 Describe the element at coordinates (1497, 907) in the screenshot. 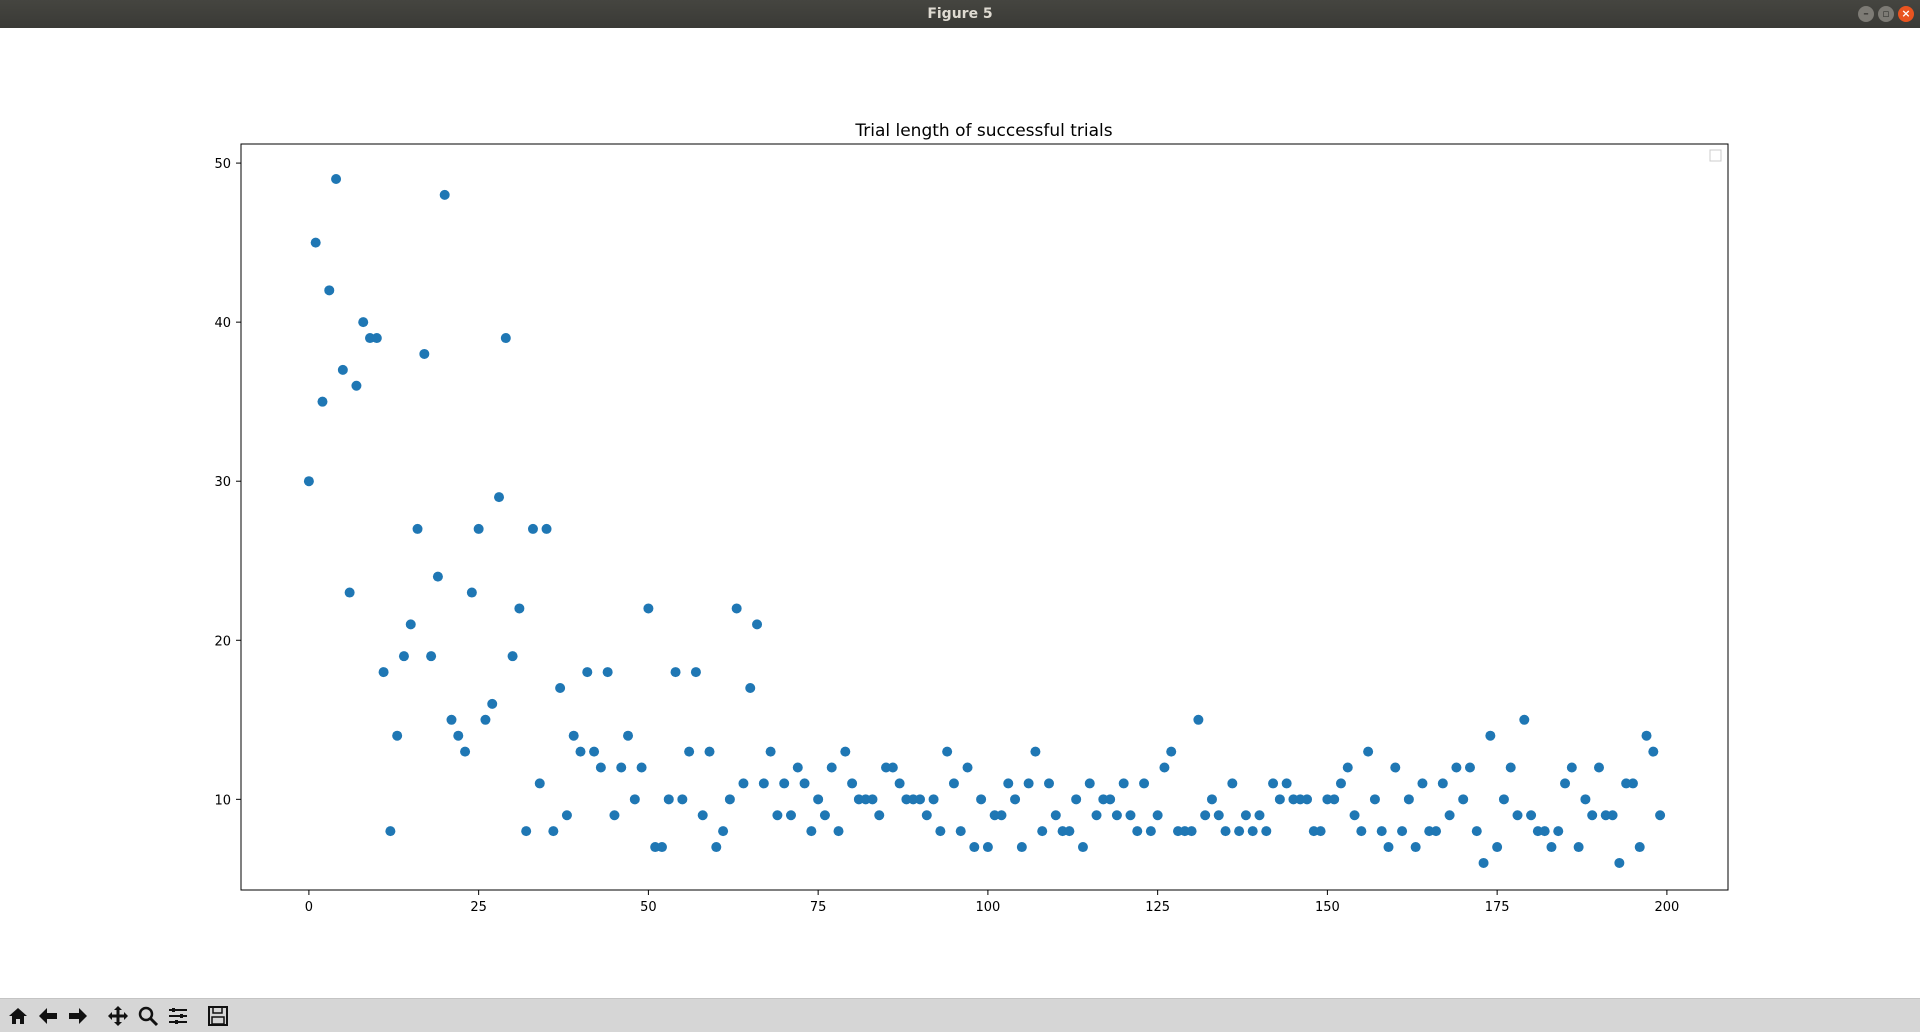

I see `x-tick-label: 175` at that location.